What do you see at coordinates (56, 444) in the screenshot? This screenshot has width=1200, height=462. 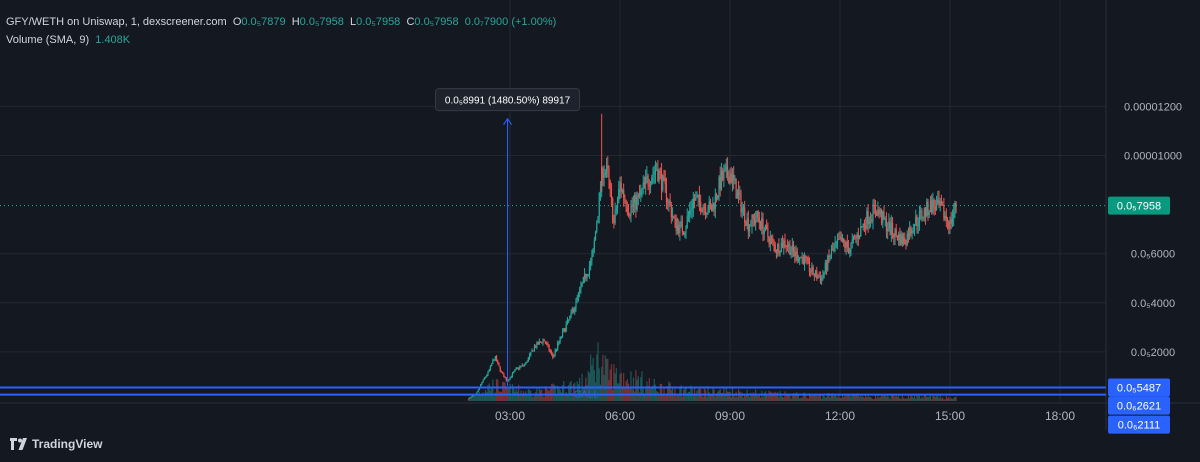 I see `tradingview-branding: TradingView` at bounding box center [56, 444].